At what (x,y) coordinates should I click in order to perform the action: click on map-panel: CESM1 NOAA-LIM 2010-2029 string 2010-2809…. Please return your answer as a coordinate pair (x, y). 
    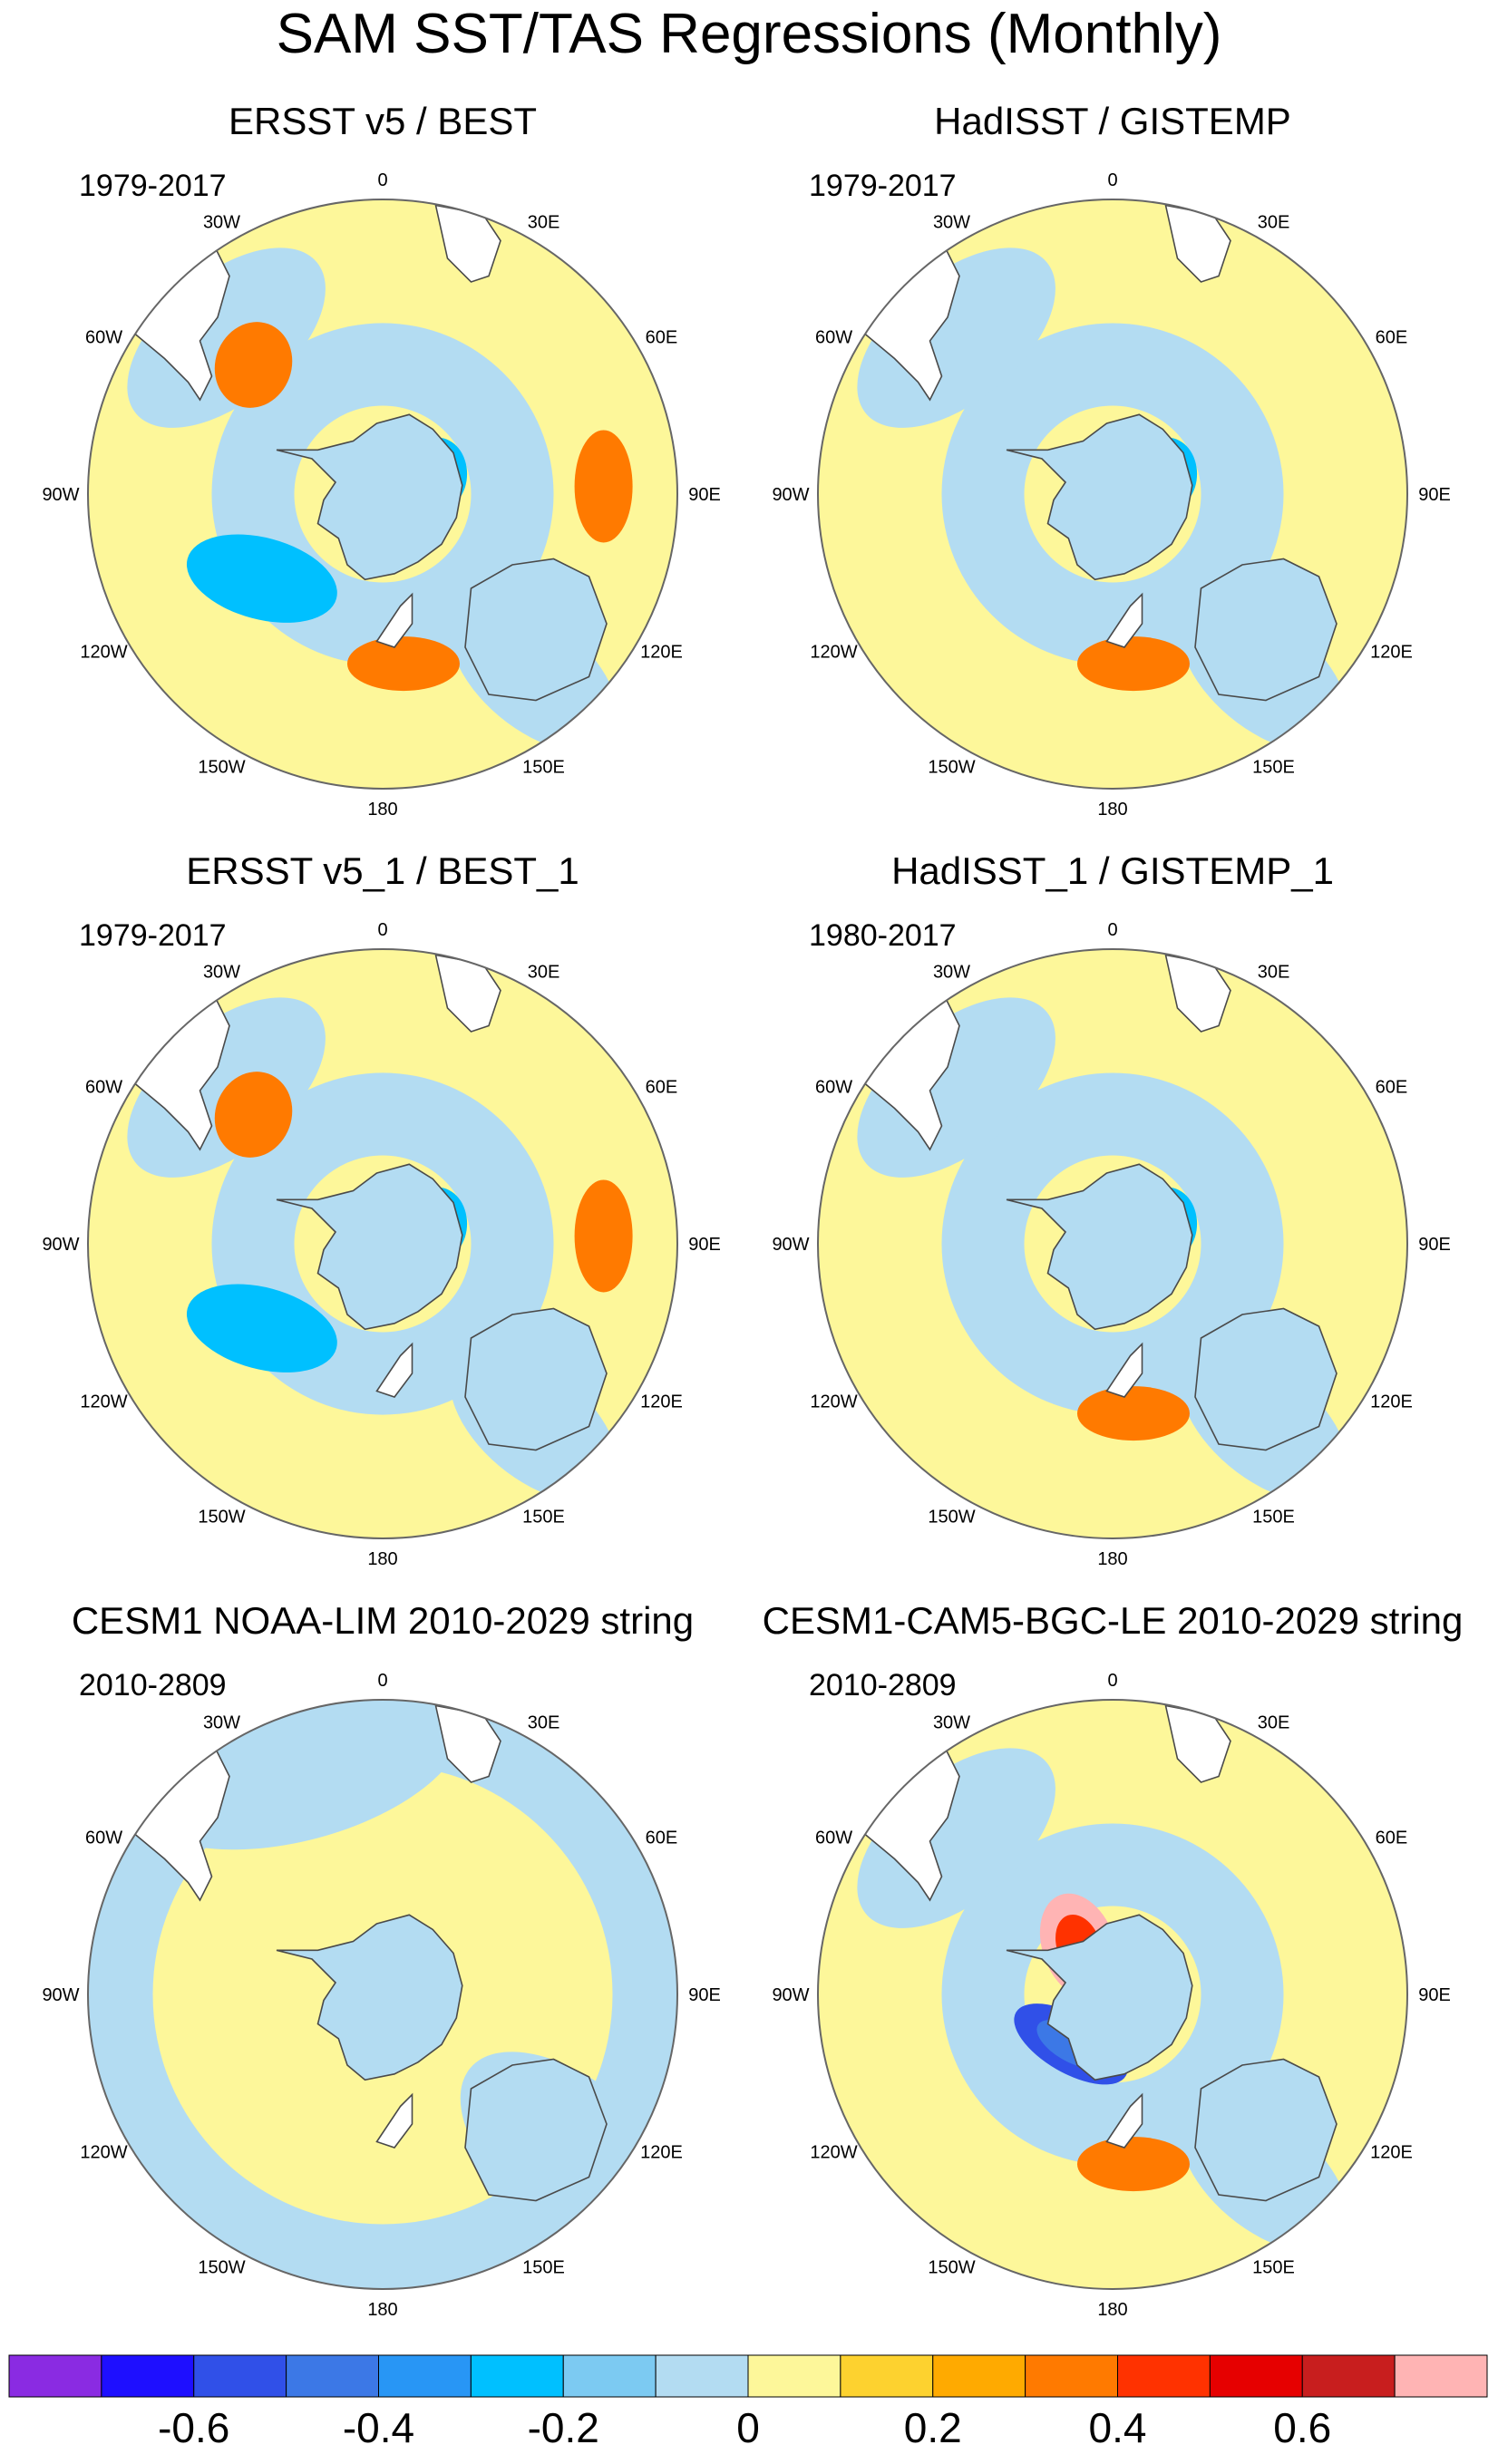
    Looking at the image, I should click on (381, 1959).